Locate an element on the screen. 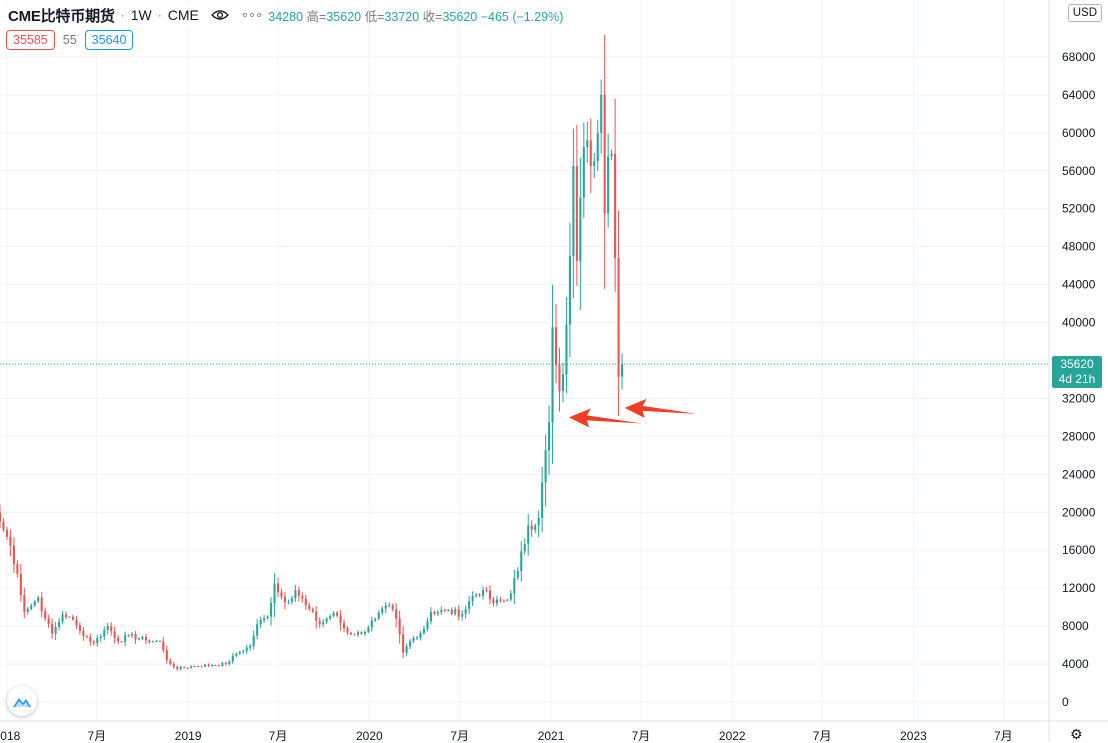 The height and width of the screenshot is (743, 1108). arrow-annotation-icon is located at coordinates (604, 418).